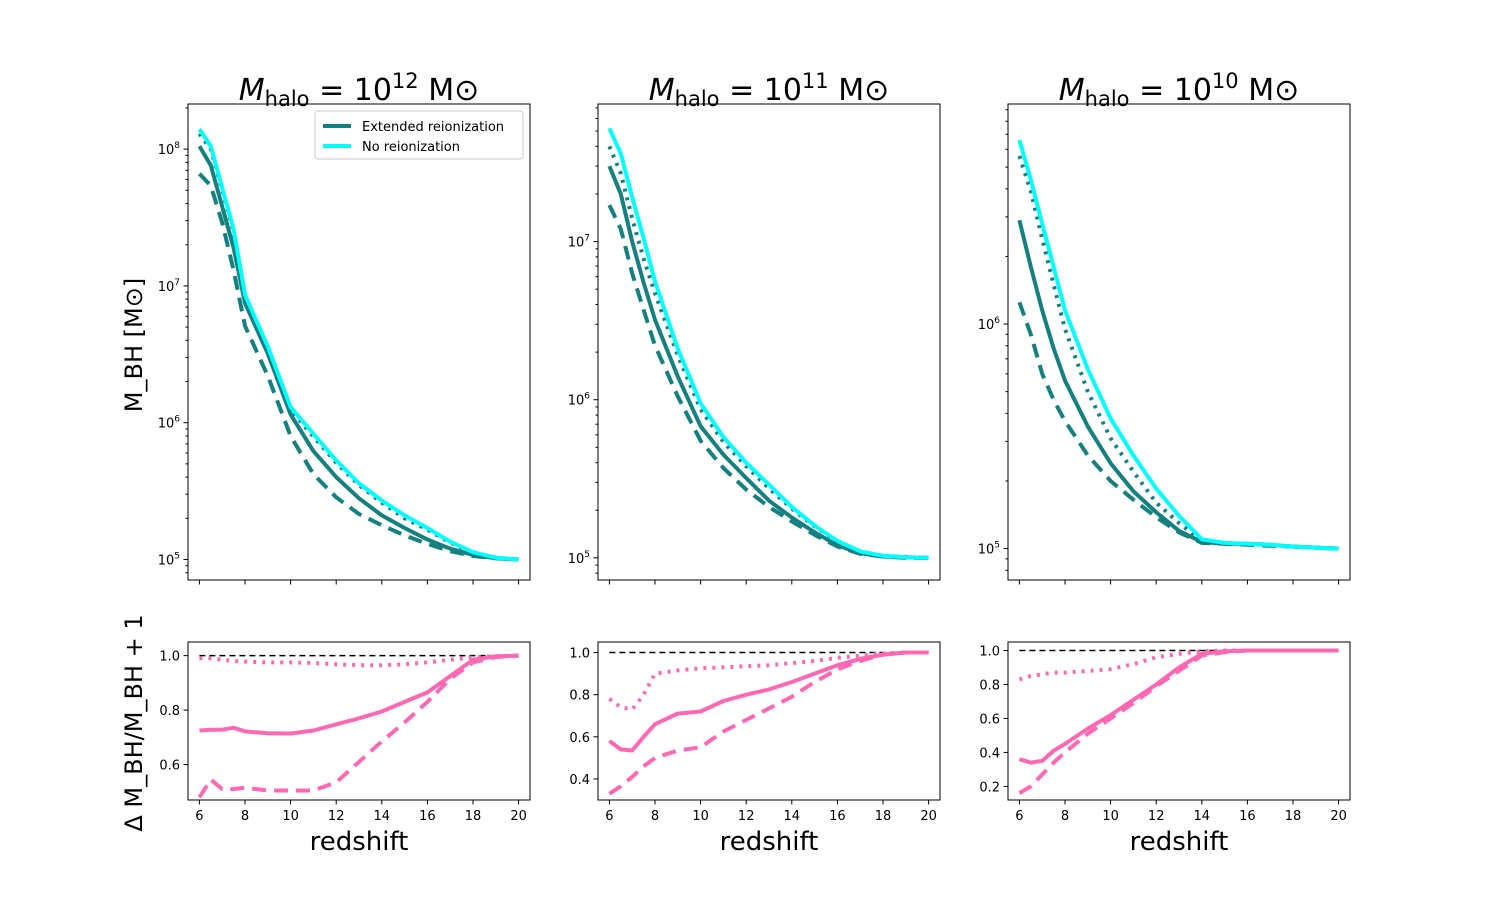 This screenshot has width=1500, height=900. What do you see at coordinates (134, 722) in the screenshot?
I see `bottom-y-axis-label: Δ M_BH/M_BH + 1` at bounding box center [134, 722].